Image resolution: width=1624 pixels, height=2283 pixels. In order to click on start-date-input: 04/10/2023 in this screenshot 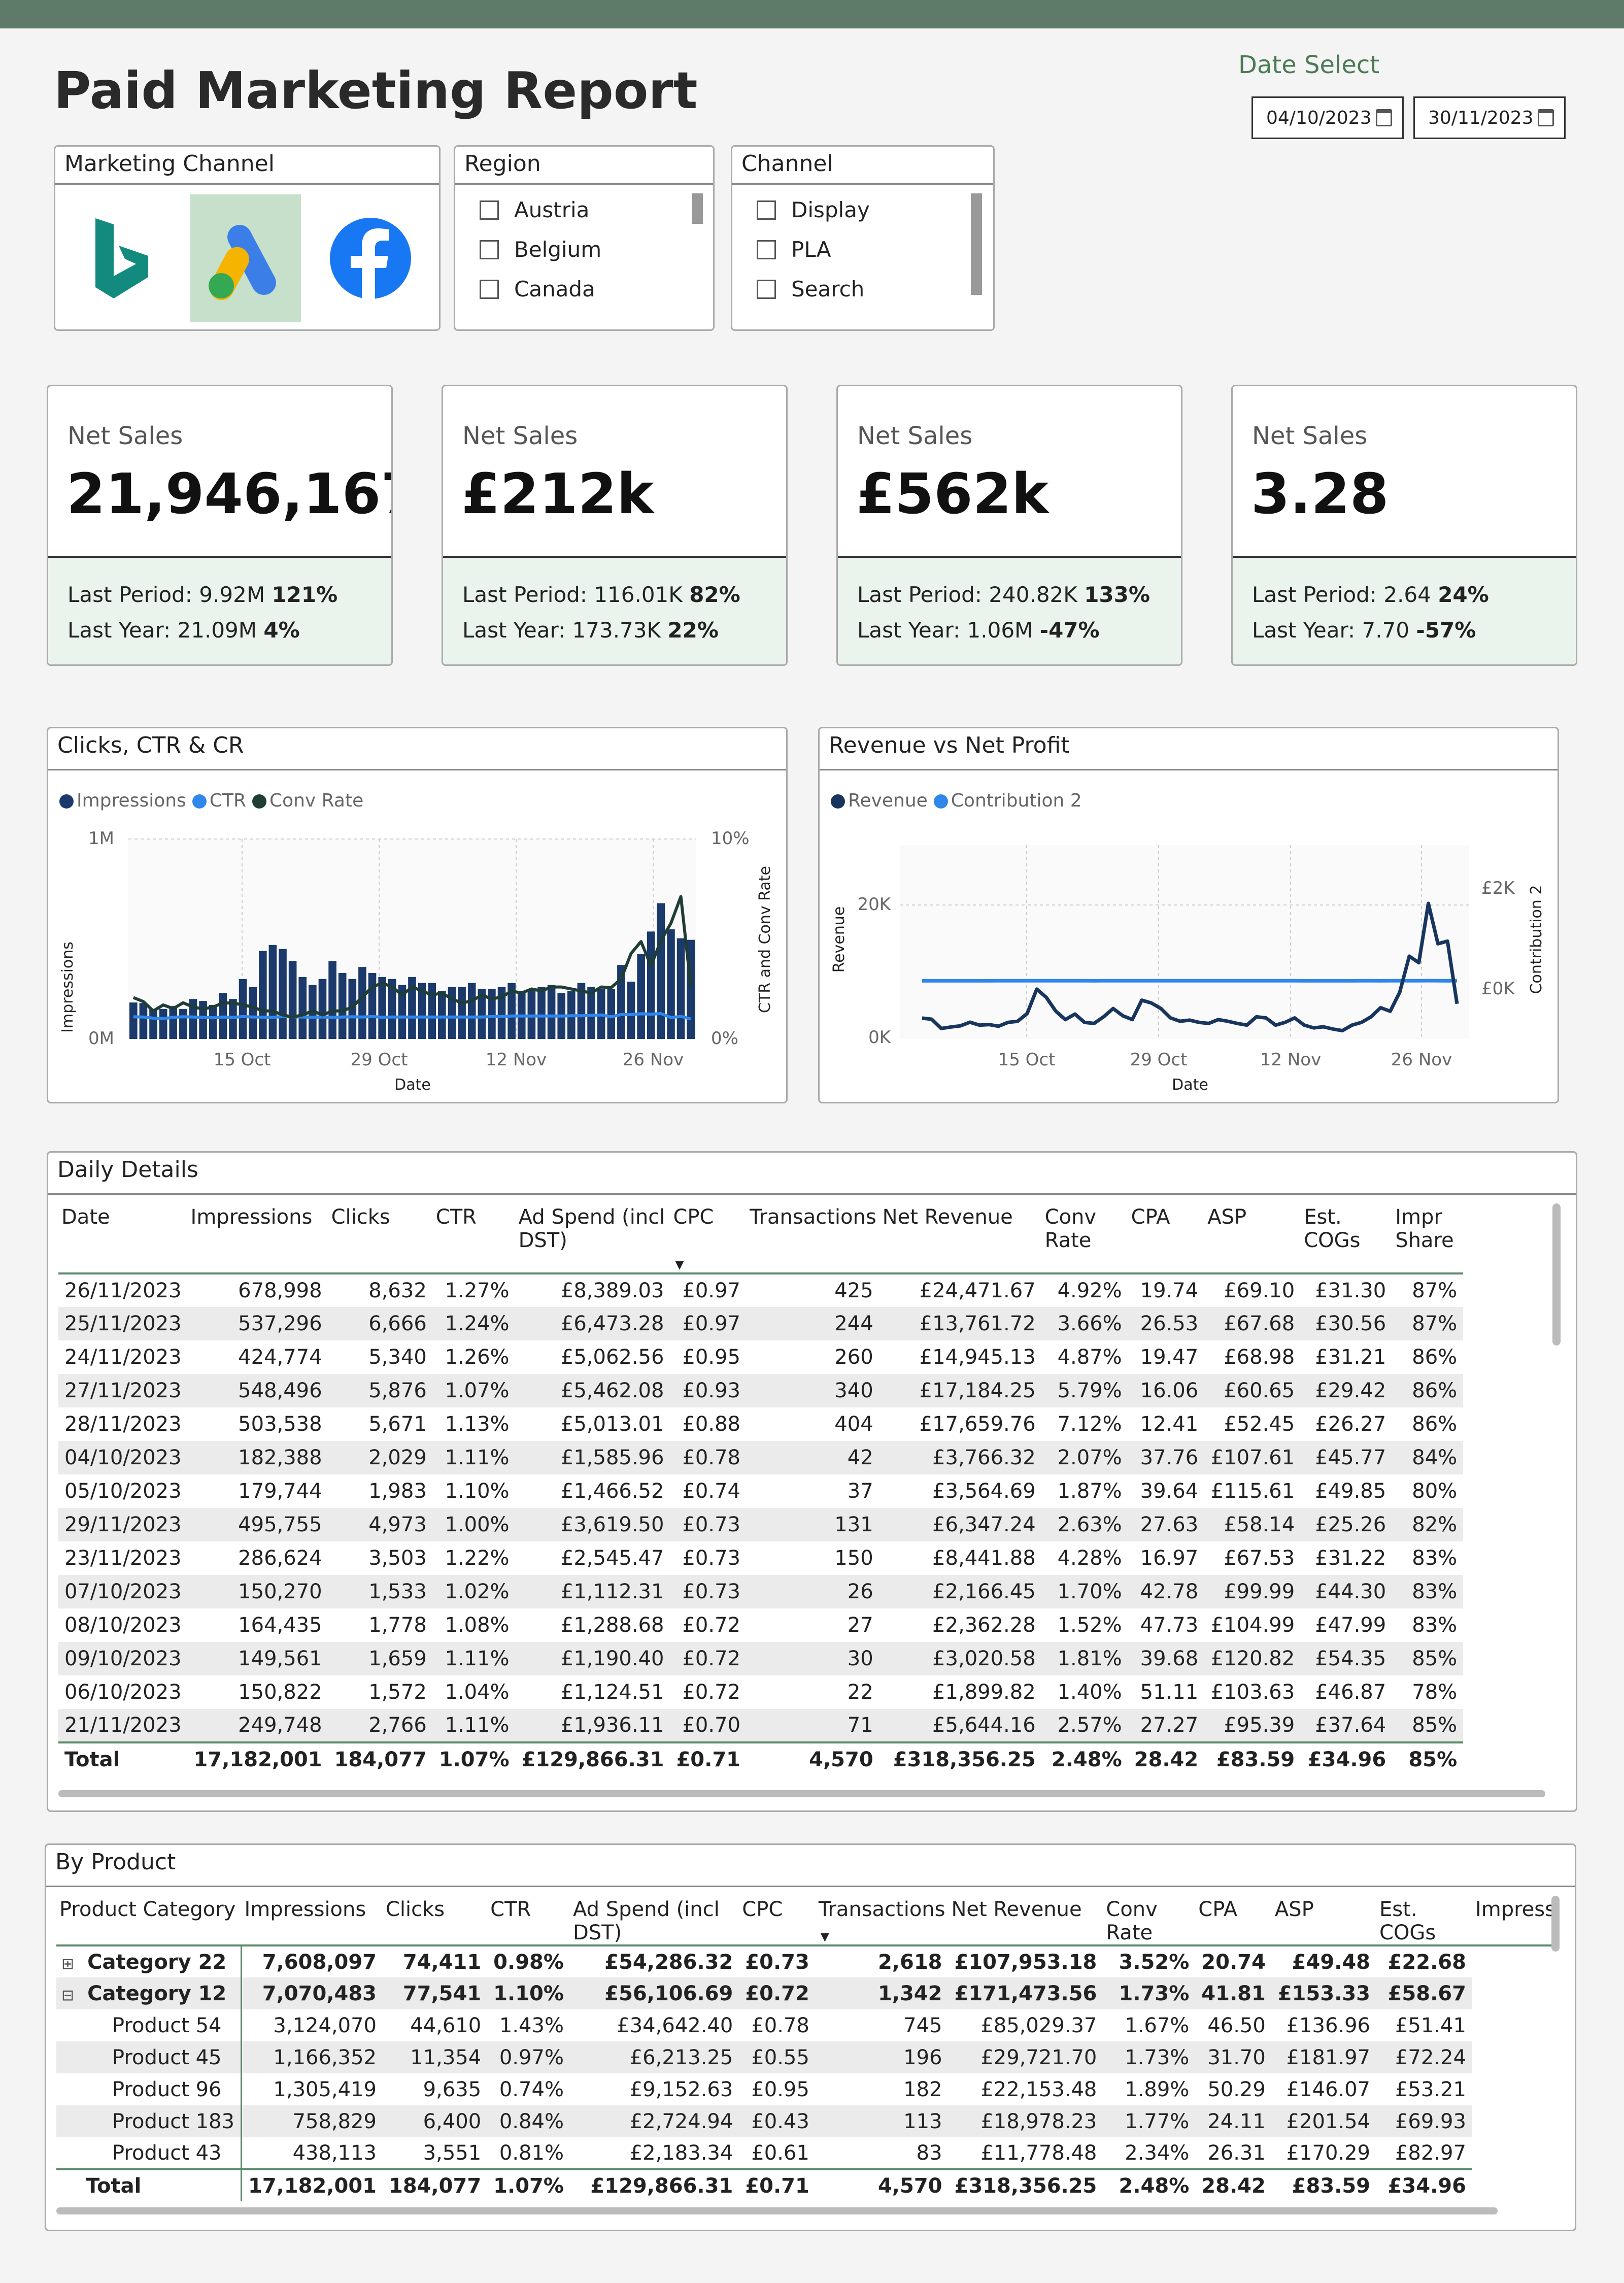, I will do `click(1327, 117)`.